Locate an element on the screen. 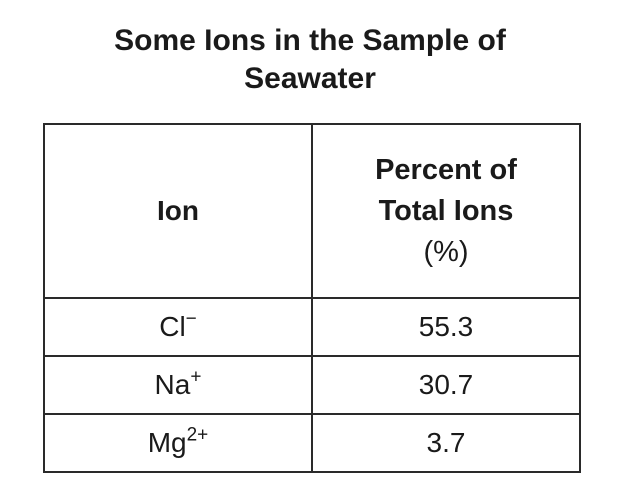  ion-cell: Mg2+ is located at coordinates (178, 443).